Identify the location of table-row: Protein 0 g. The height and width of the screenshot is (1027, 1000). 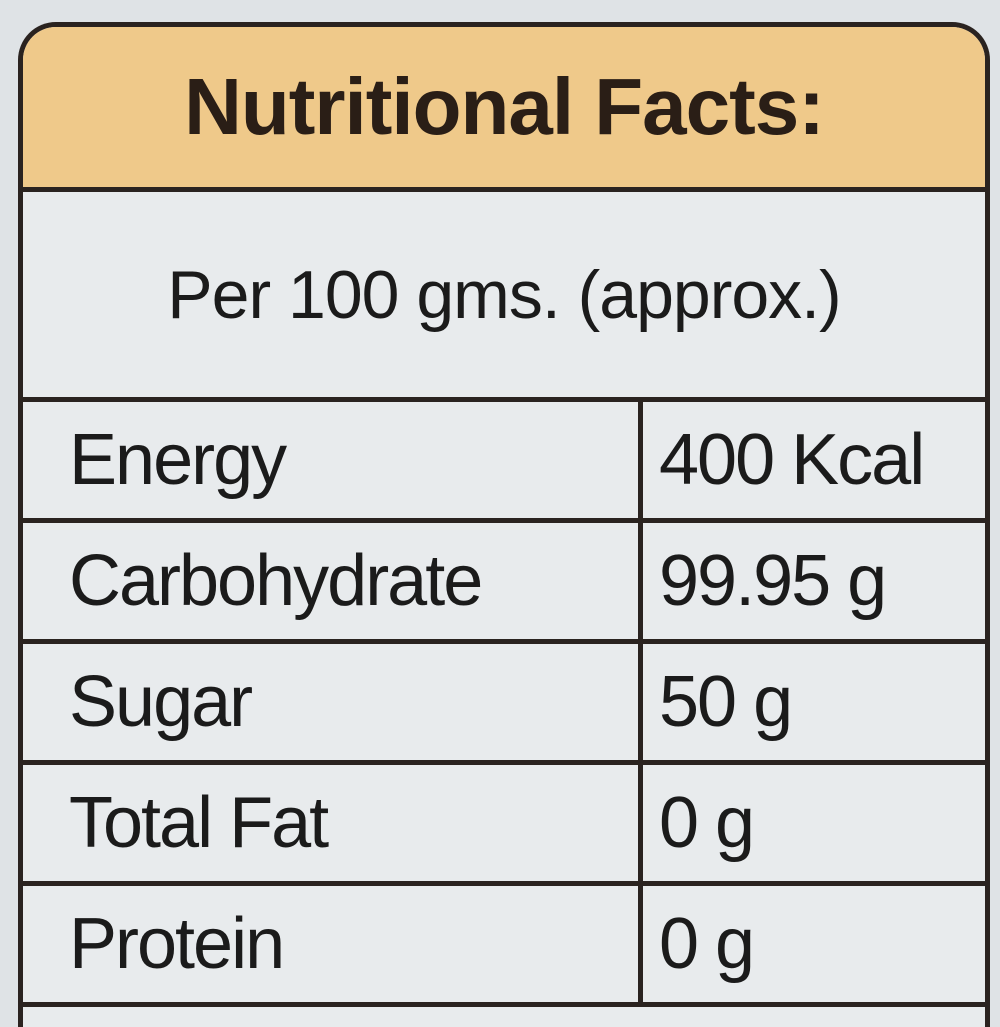
(504, 946).